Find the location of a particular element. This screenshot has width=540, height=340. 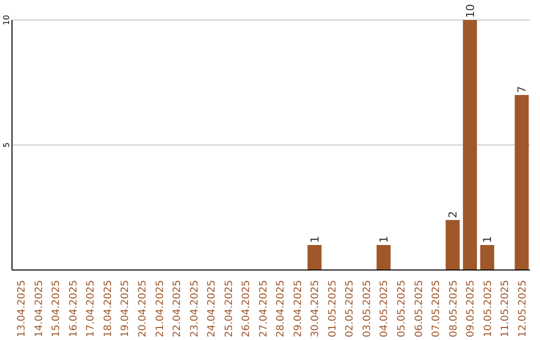

x-tick-label: 15.04.2025 is located at coordinates (56, 309).